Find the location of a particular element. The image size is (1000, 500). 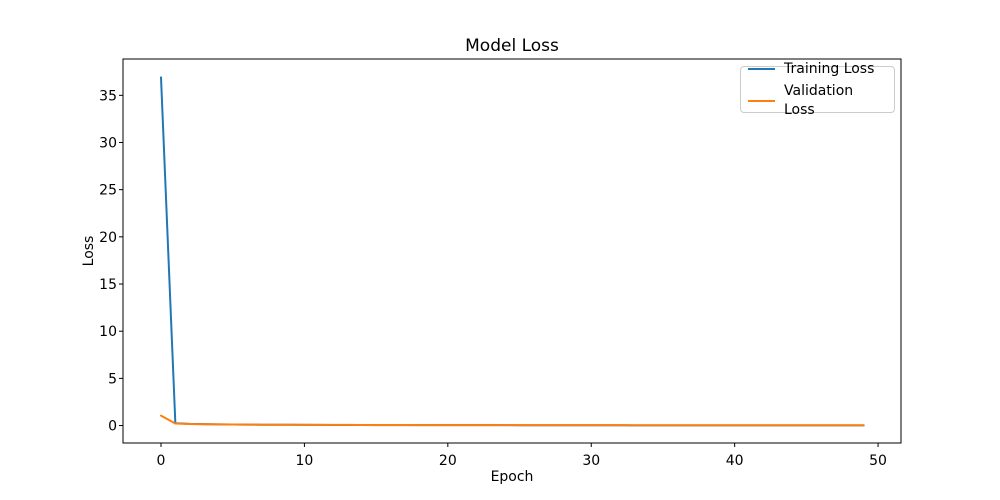

x-axis-label: Epoch is located at coordinates (512, 477).